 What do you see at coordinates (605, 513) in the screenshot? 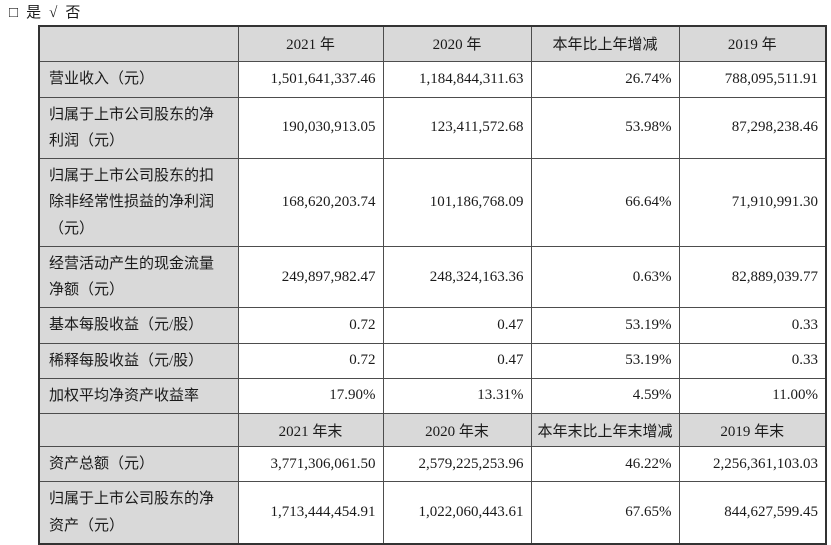
I see `cell-value: 67.65%` at bounding box center [605, 513].